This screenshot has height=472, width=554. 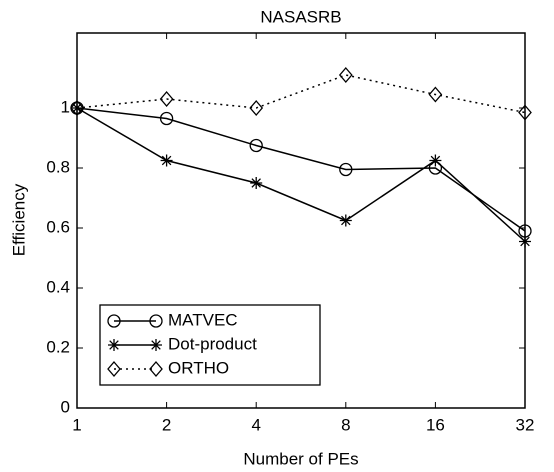 I want to click on legend-label: ORTHO, so click(x=198, y=367).